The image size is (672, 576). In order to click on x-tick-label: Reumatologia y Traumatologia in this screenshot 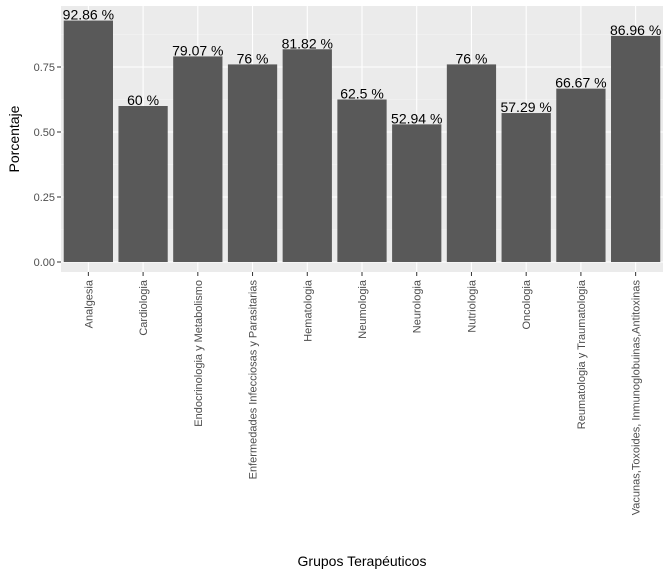, I will do `click(582, 354)`.